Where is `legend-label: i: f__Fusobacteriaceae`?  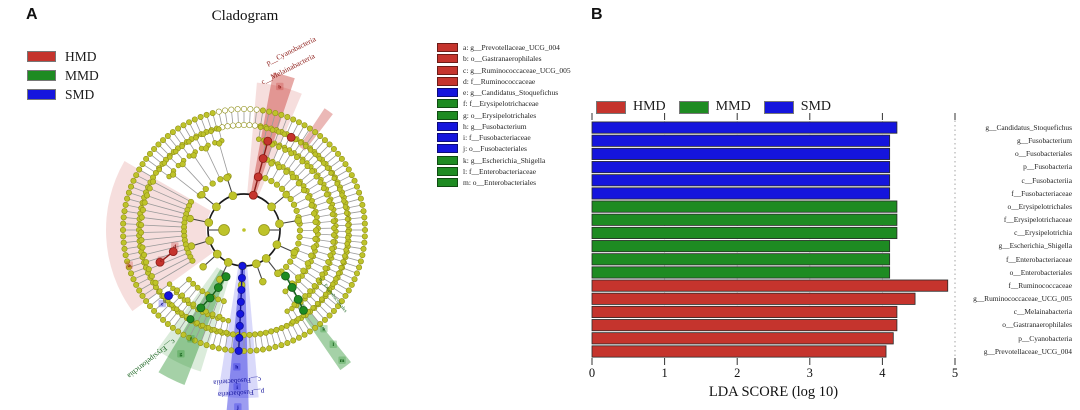 legend-label: i: f__Fusobacteriaceae is located at coordinates (497, 138).